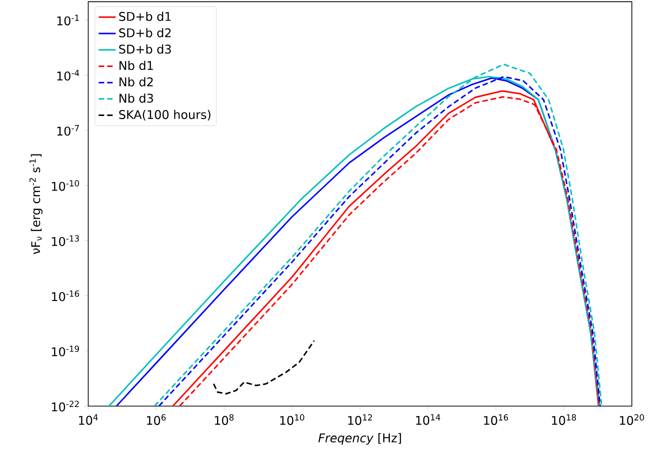 The image size is (649, 465). Describe the element at coordinates (164, 115) in the screenshot. I see `legend-label: SKA(100 hours)` at that location.